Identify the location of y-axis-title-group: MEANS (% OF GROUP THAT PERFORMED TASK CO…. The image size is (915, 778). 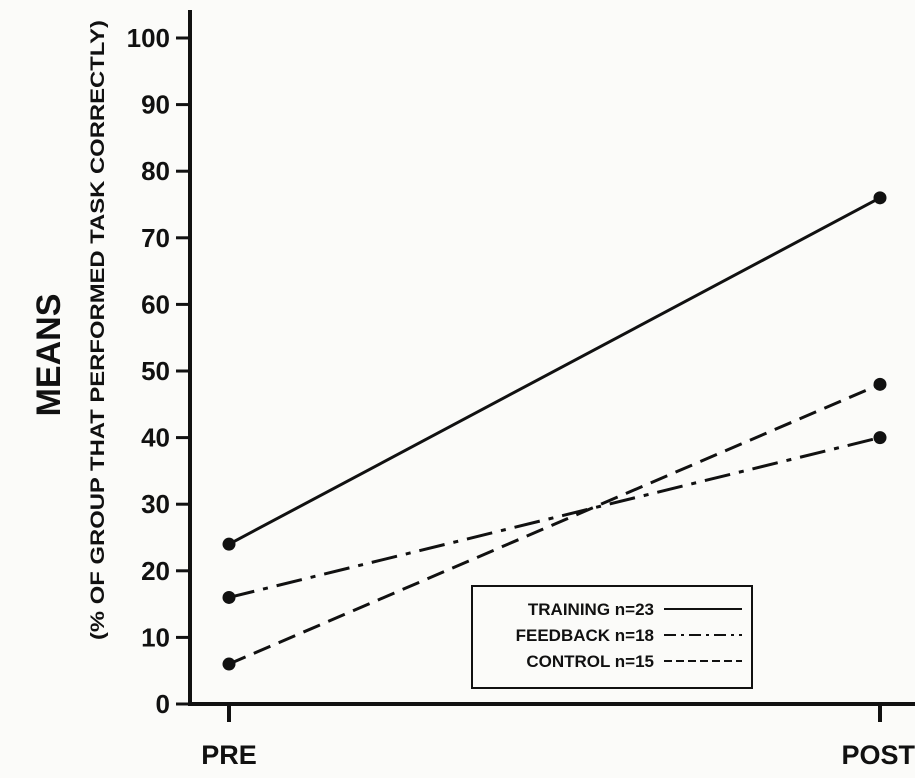
(69, 330).